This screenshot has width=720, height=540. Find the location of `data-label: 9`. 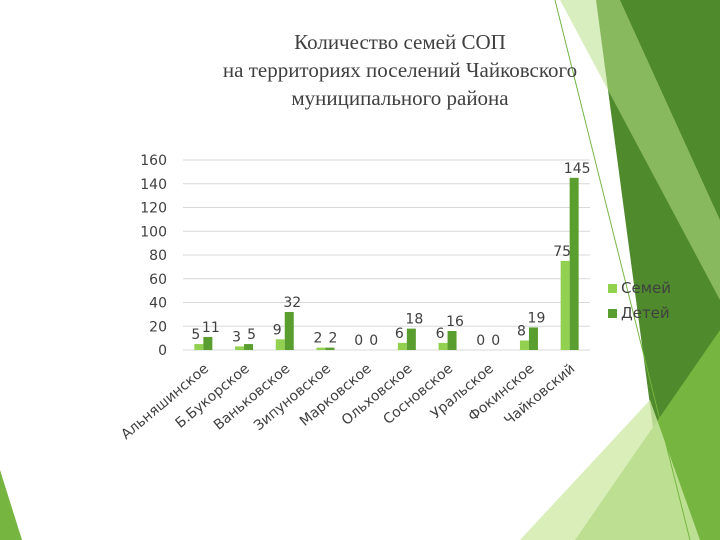

data-label: 9 is located at coordinates (277, 330).